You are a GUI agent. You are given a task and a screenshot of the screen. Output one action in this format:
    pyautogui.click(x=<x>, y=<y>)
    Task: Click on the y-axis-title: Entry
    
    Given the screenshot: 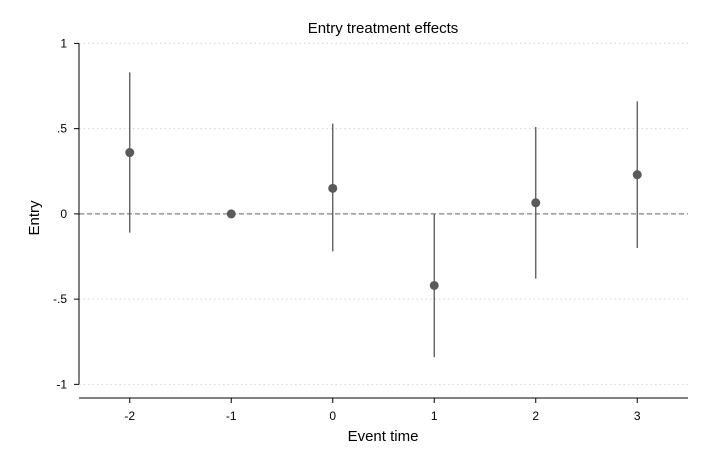 What is the action you would take?
    pyautogui.click(x=34, y=218)
    